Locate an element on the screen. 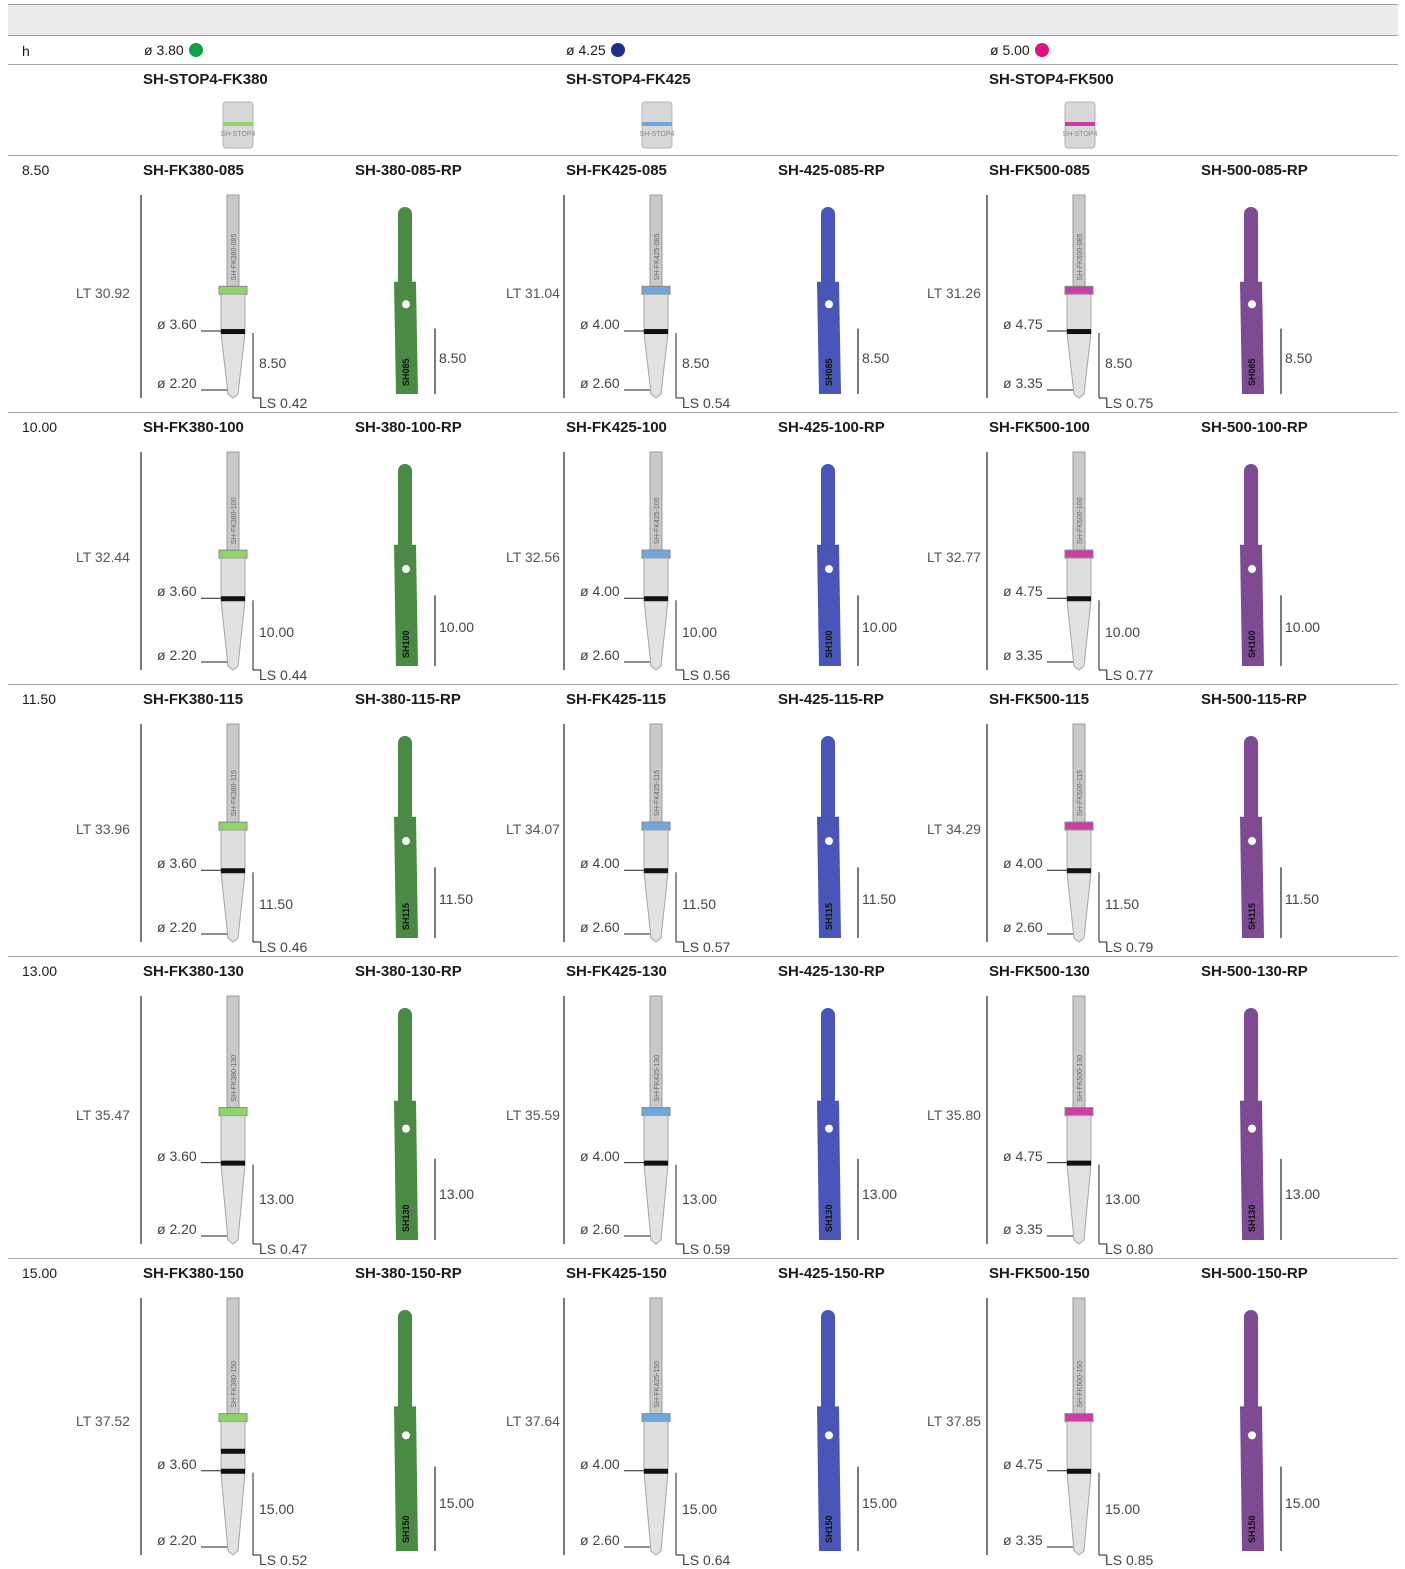  table-header-bar is located at coordinates (703, 20).